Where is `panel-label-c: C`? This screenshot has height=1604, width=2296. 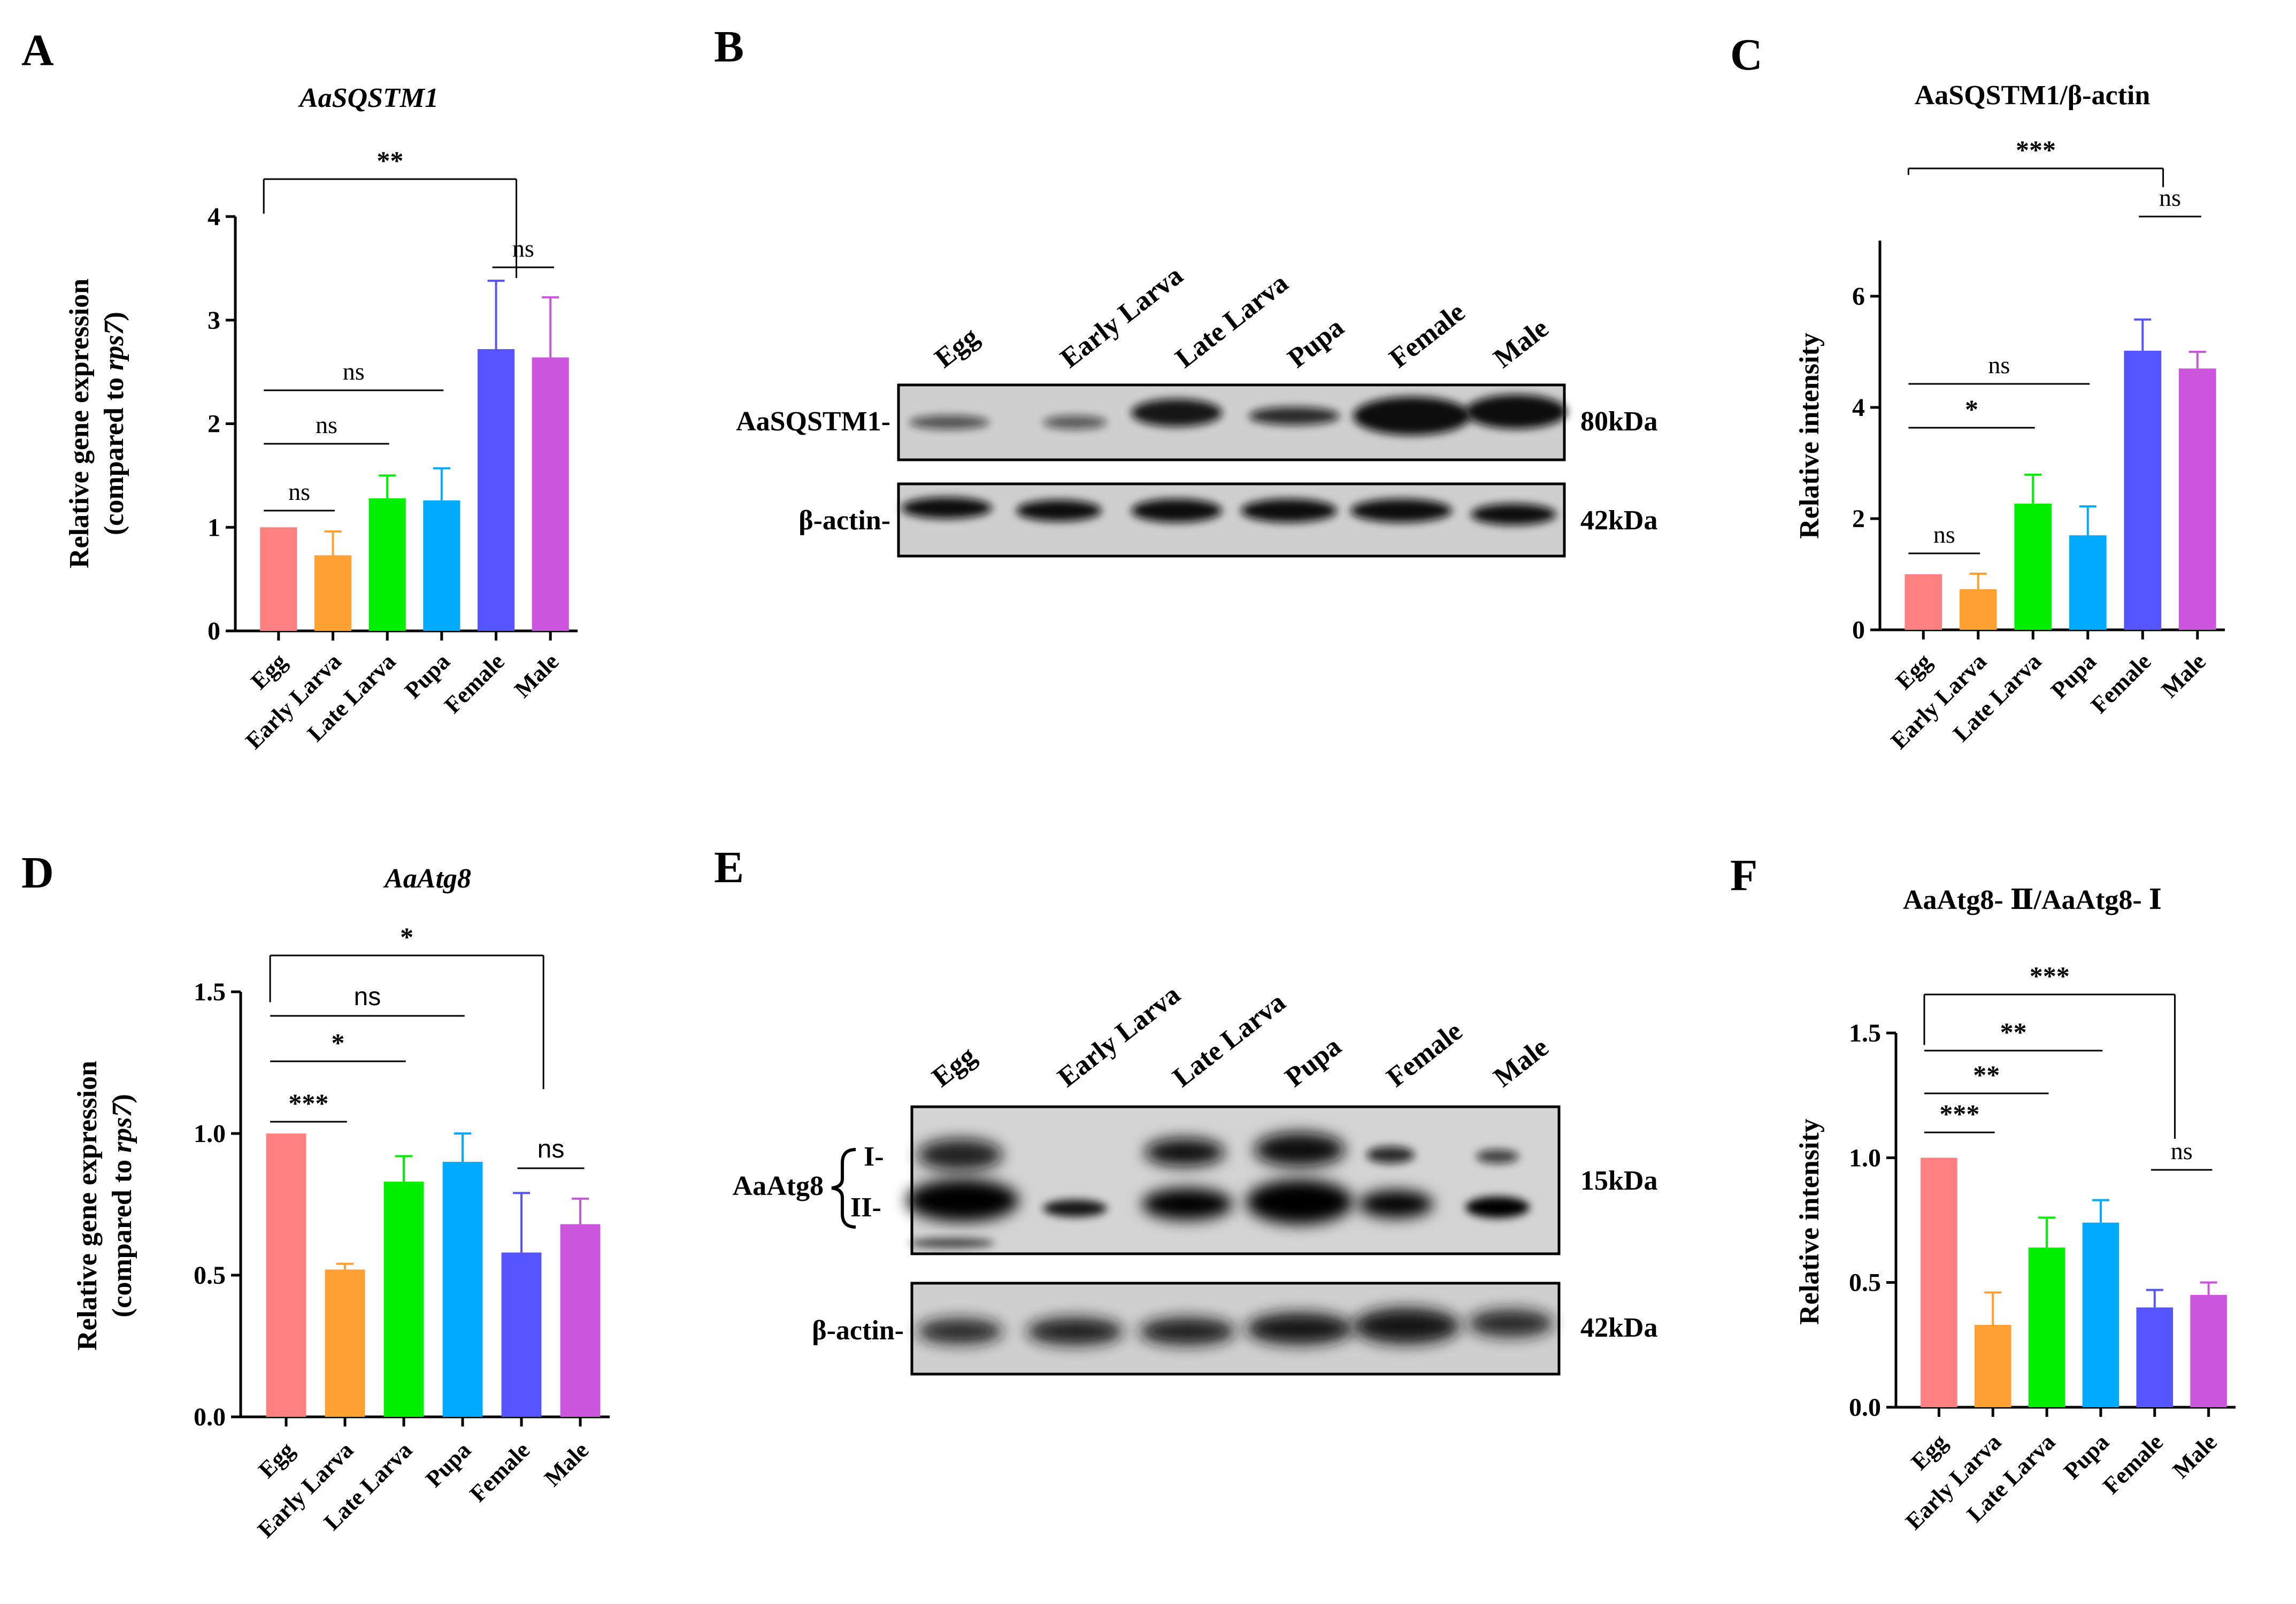
panel-label-c: C is located at coordinates (1746, 55).